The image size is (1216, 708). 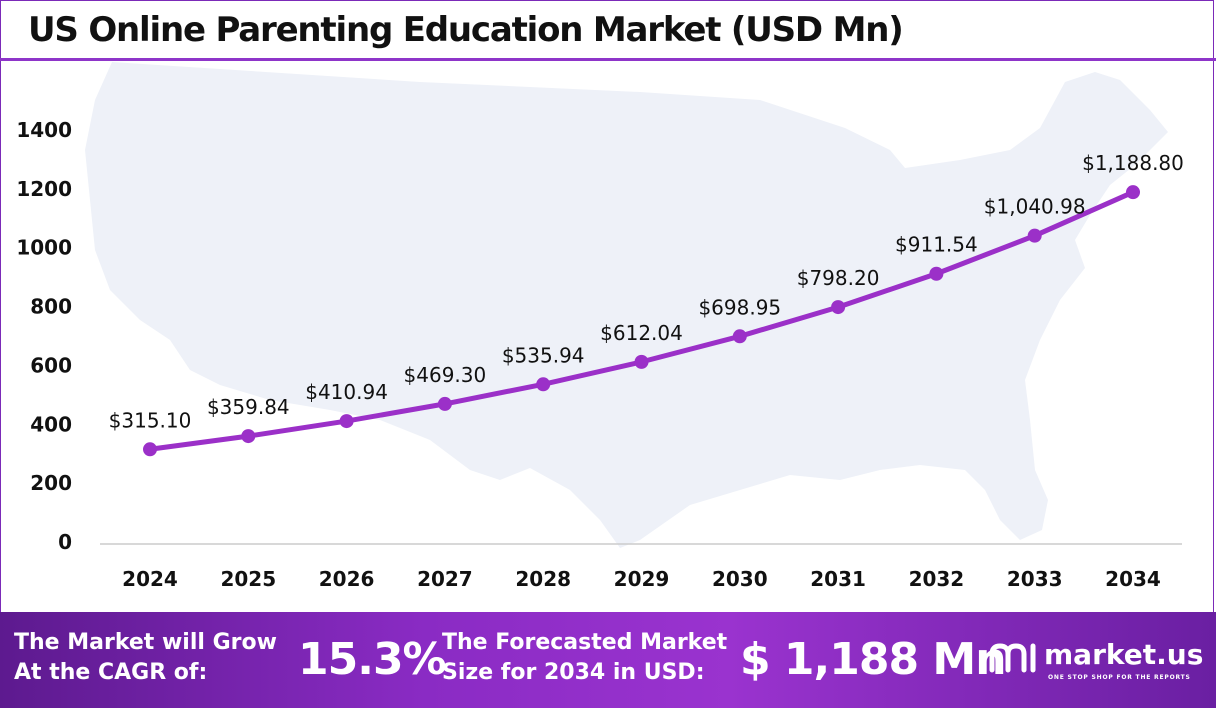 I want to click on data-label: $535.94, so click(x=543, y=355).